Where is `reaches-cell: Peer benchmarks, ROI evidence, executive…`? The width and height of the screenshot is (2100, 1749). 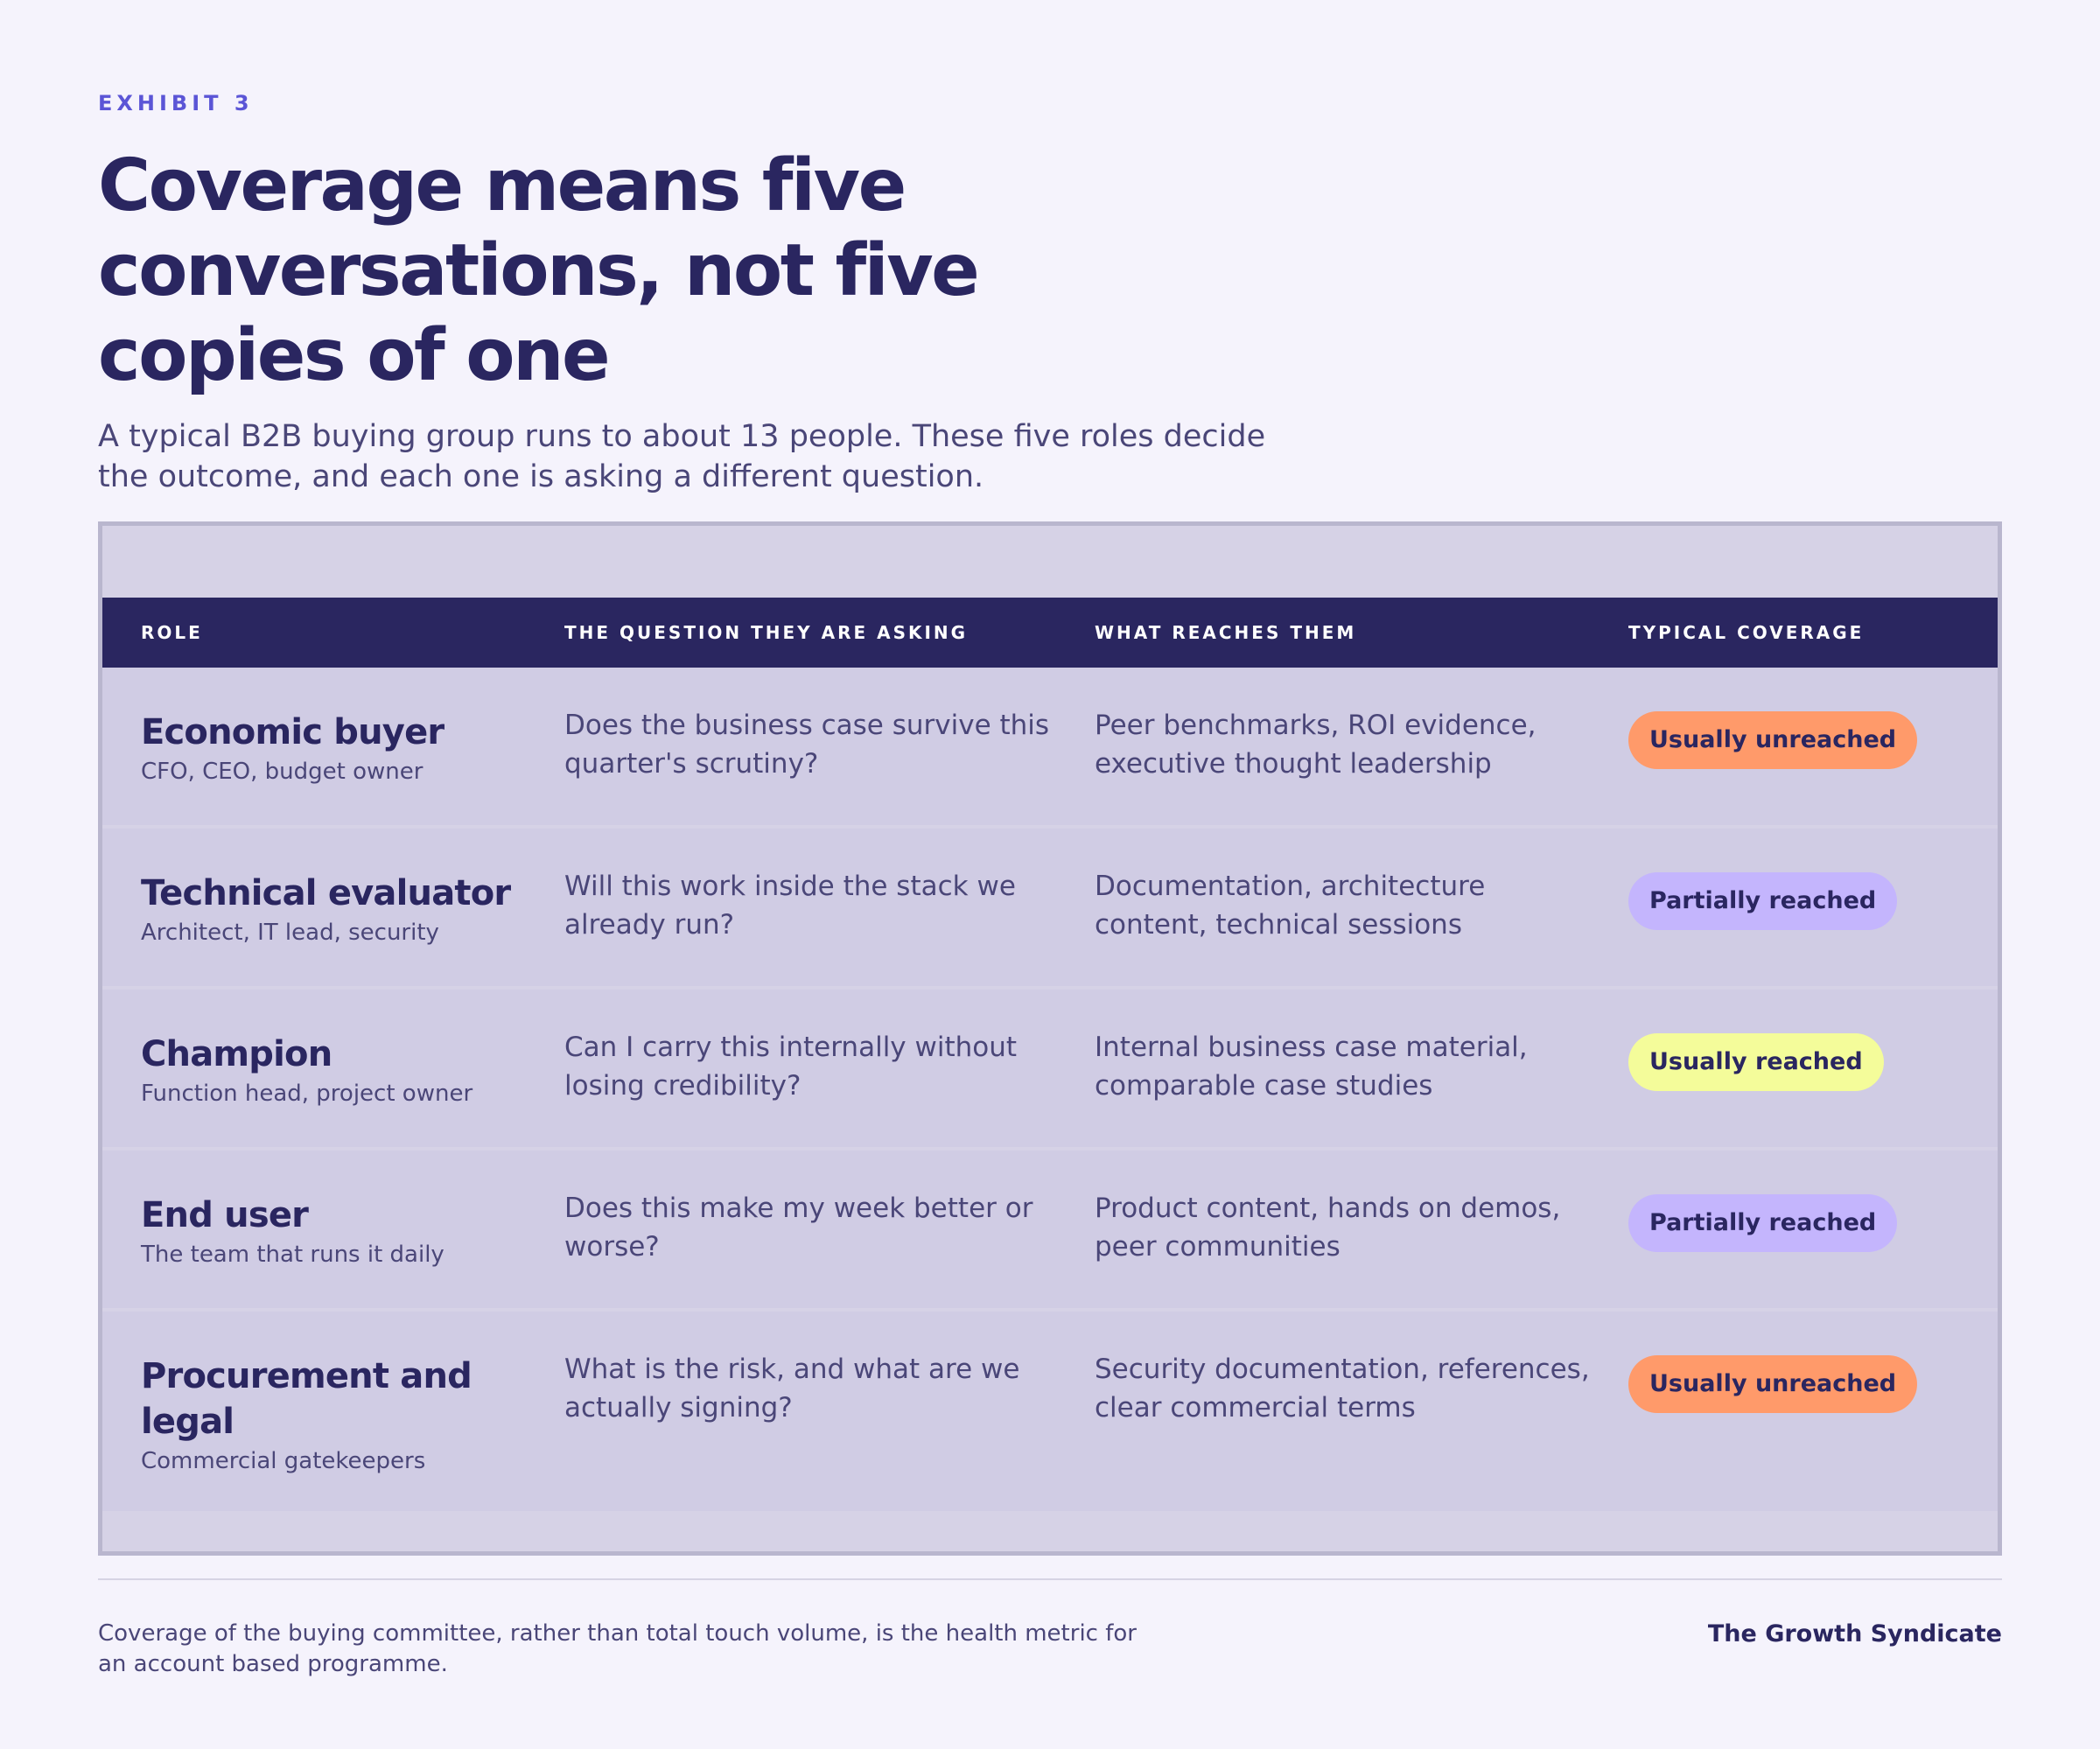
reaches-cell: Peer benchmarks, ROI evidence, executive… is located at coordinates (1315, 745).